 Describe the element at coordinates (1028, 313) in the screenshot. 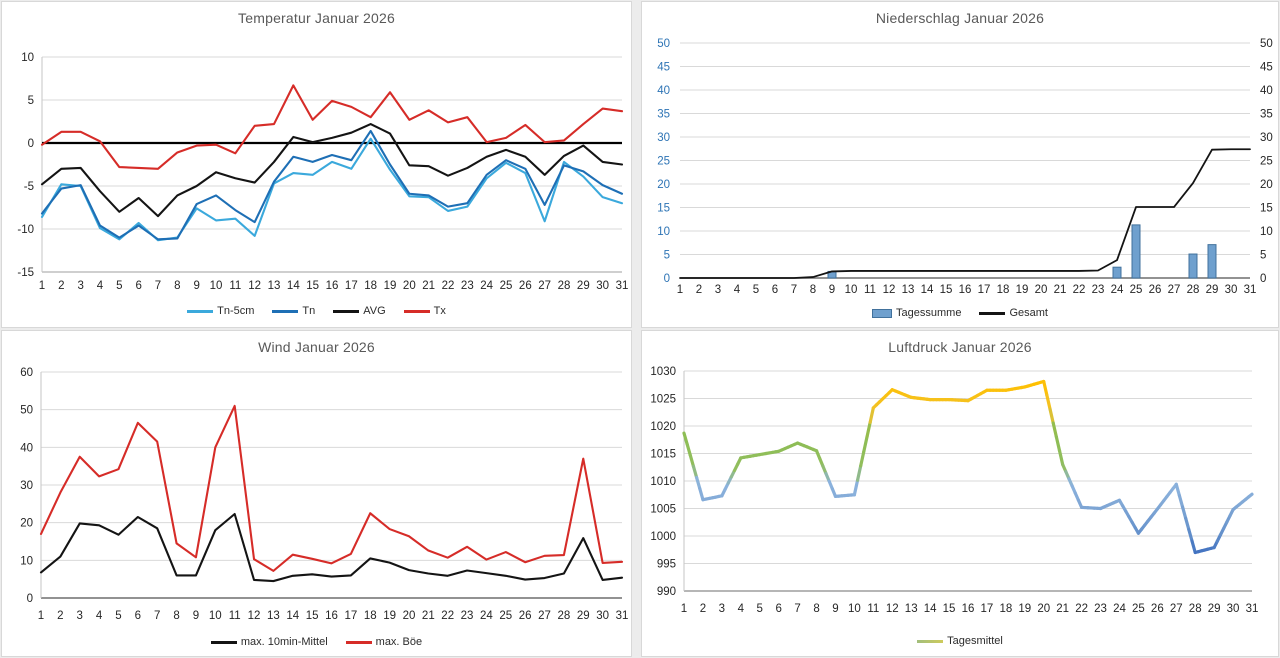

I see `legend-label: Gesamt` at that location.